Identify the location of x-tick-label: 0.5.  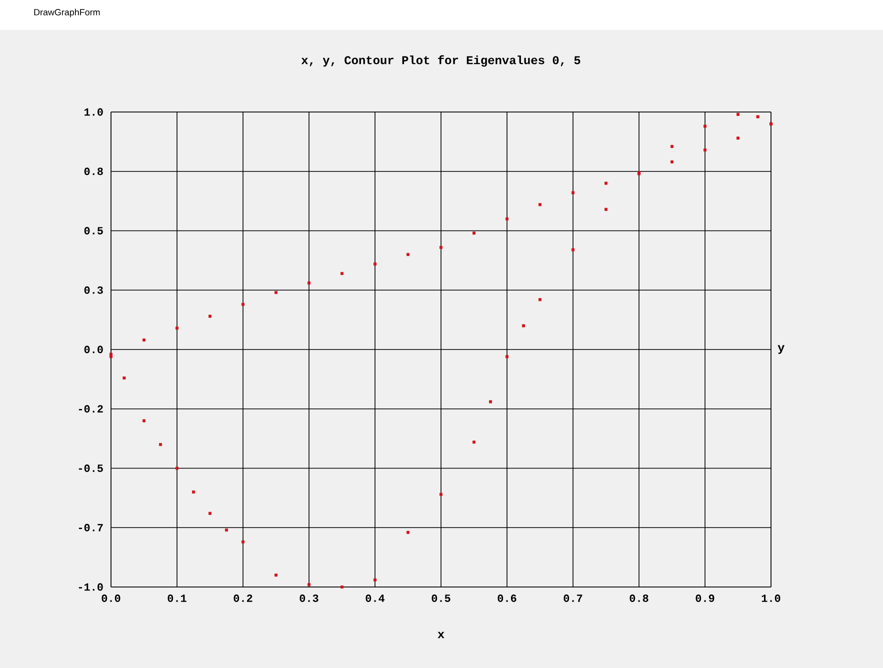
(441, 598).